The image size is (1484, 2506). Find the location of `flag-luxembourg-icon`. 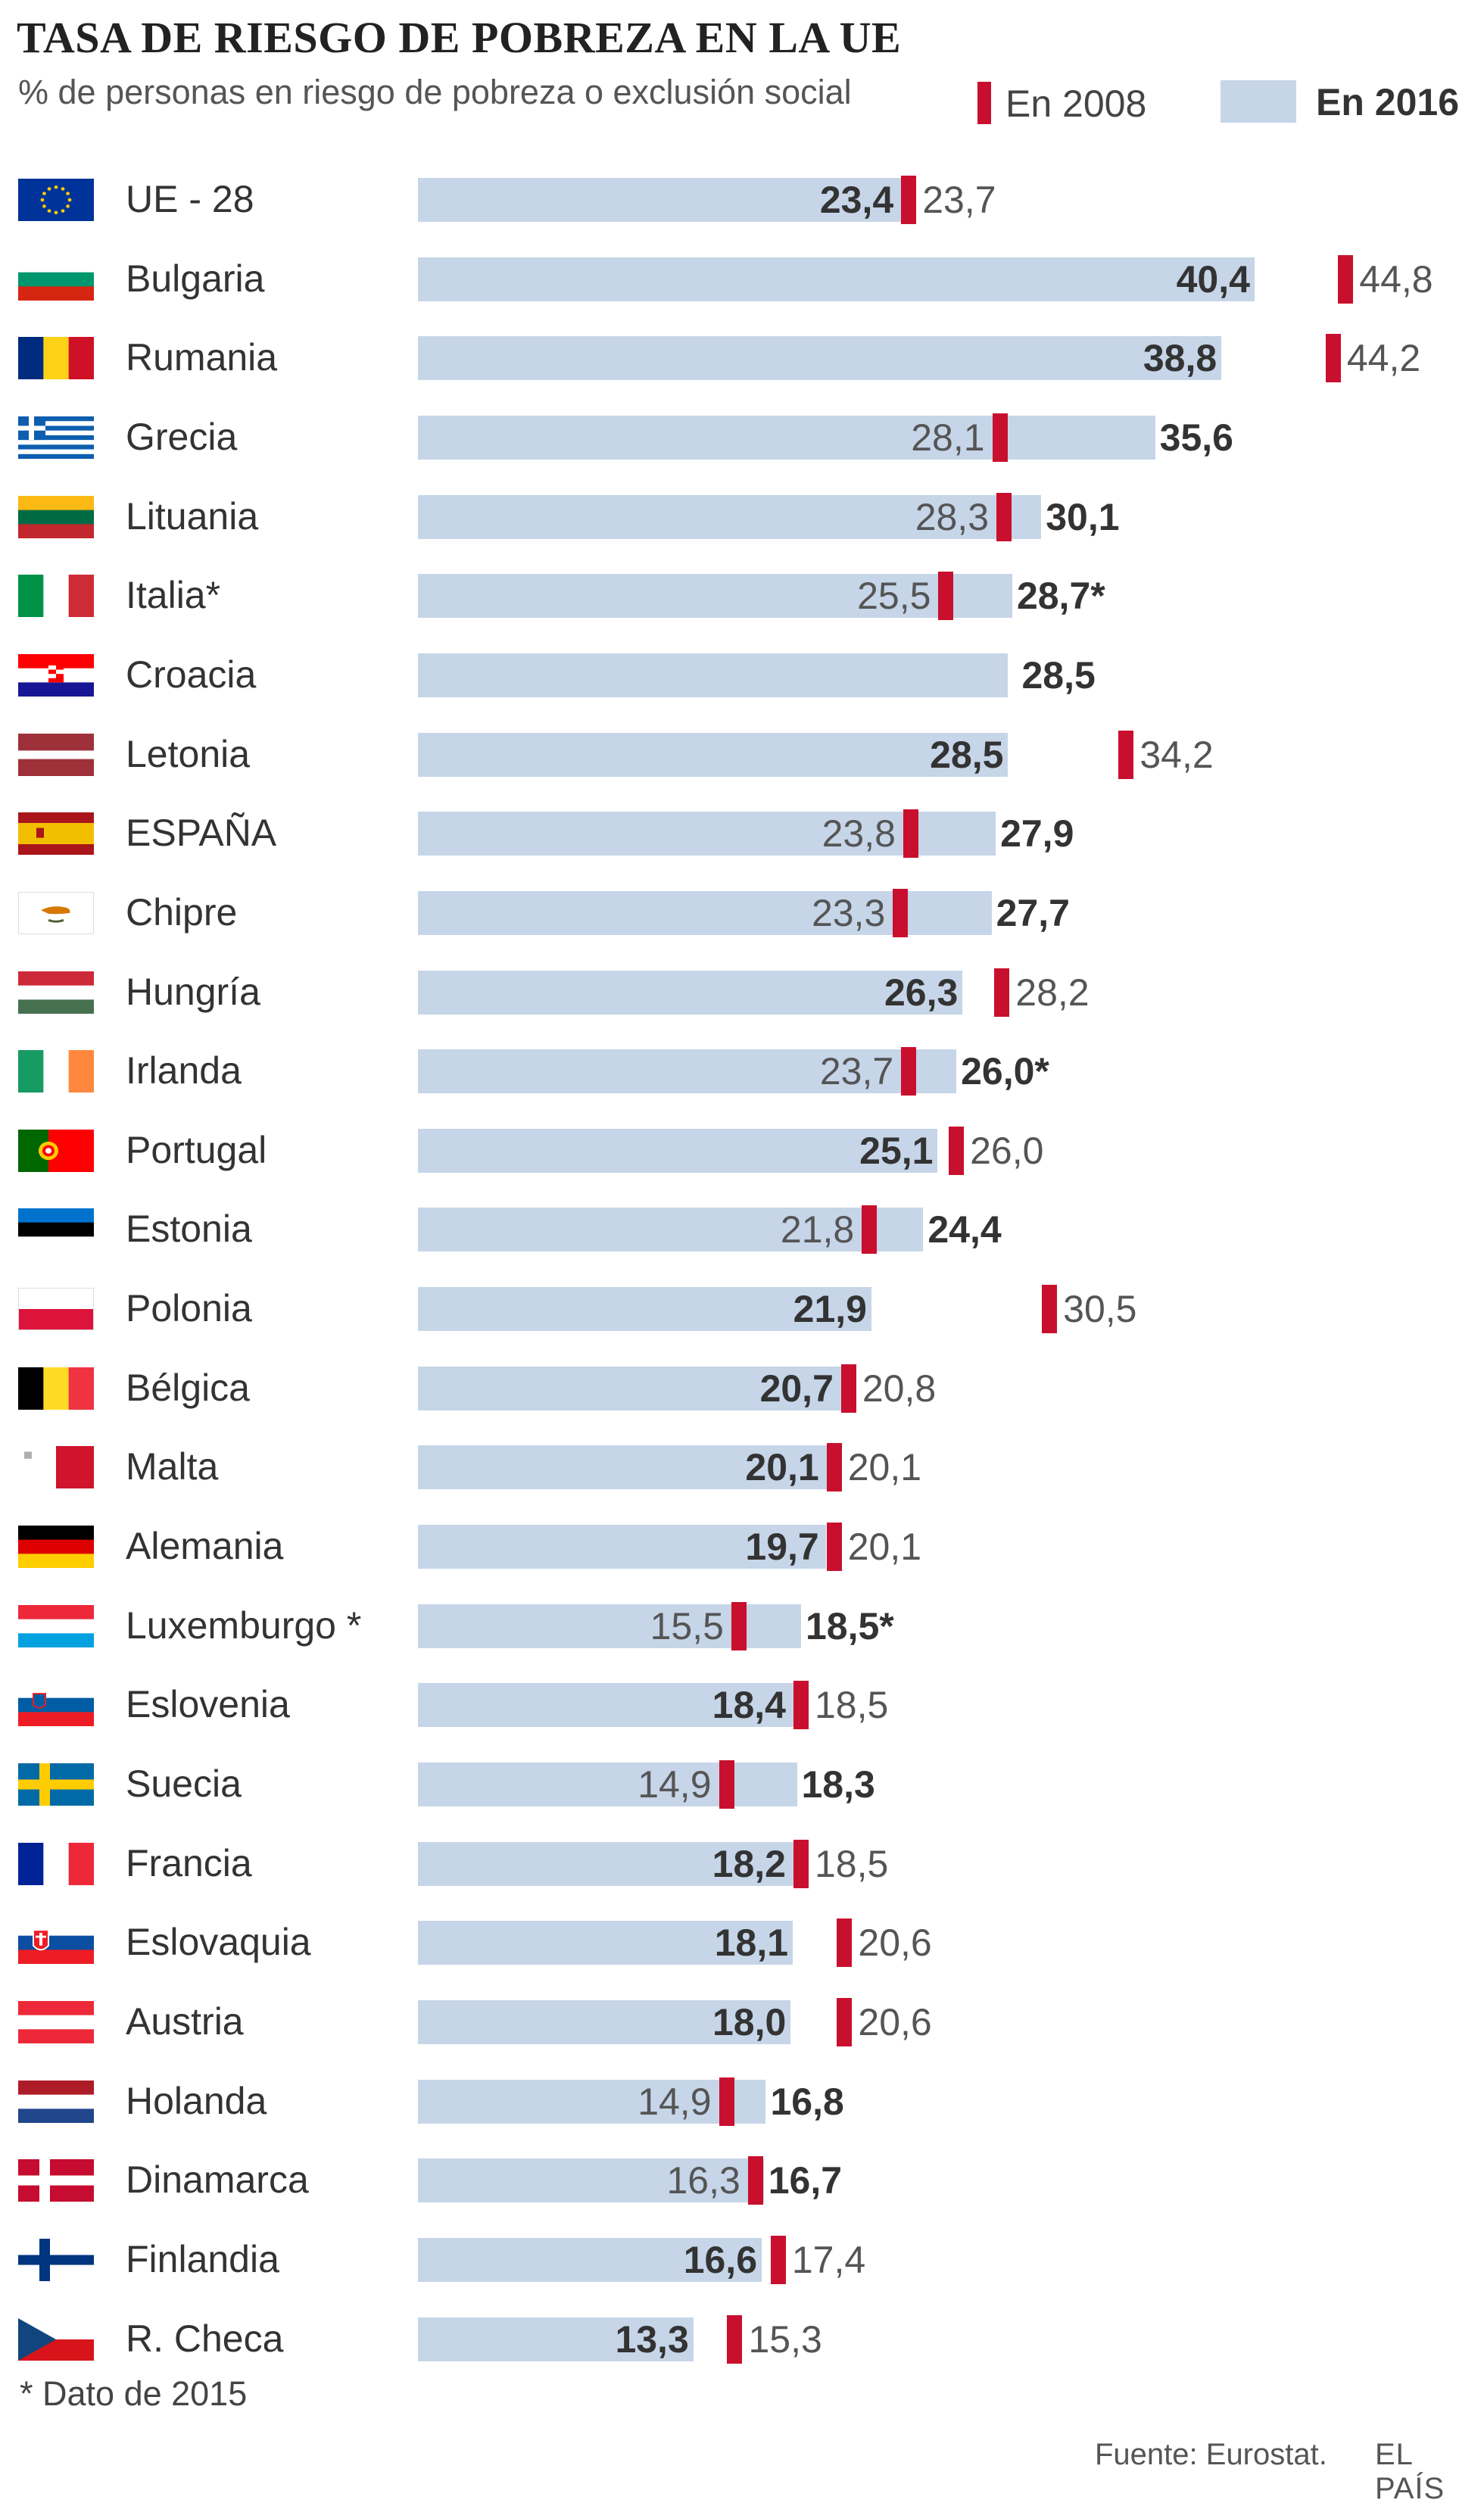

flag-luxembourg-icon is located at coordinates (56, 1625).